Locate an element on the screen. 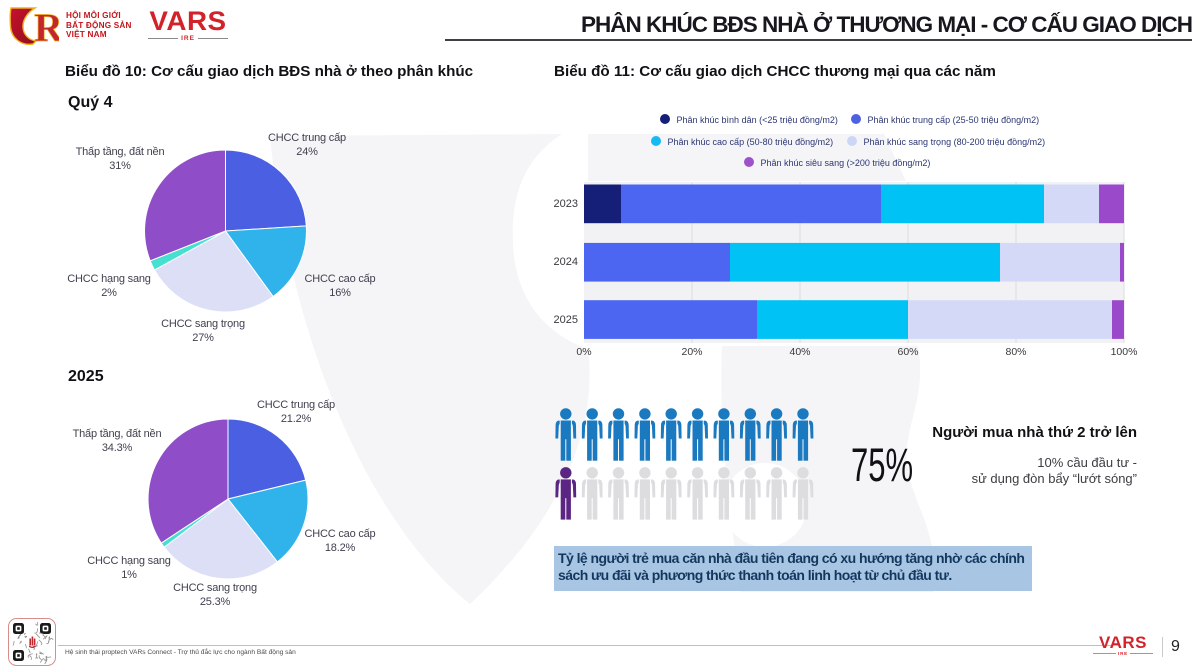  svg-text: 60% is located at coordinates (907, 352).